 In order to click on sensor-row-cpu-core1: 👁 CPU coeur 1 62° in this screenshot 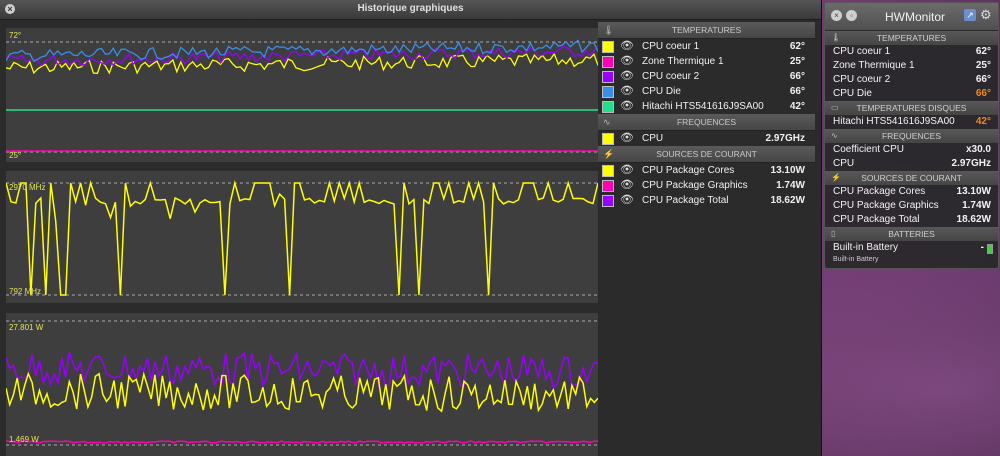, I will do `click(706, 46)`.